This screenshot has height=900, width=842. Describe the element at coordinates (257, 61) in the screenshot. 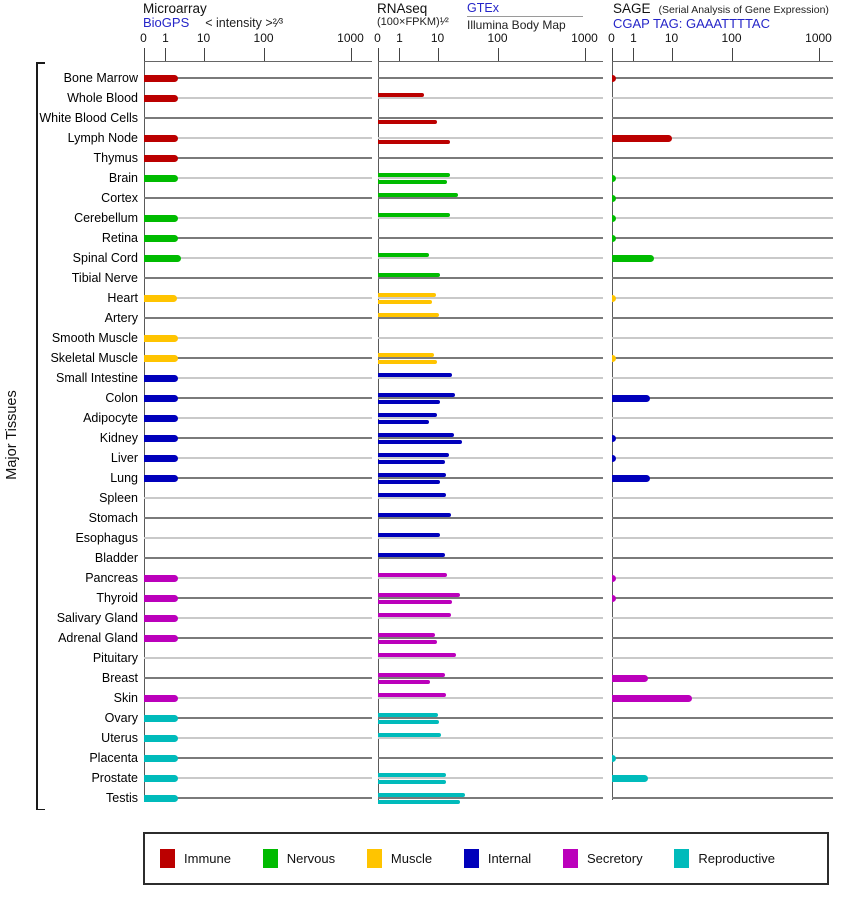

I see `axis-top-line` at that location.